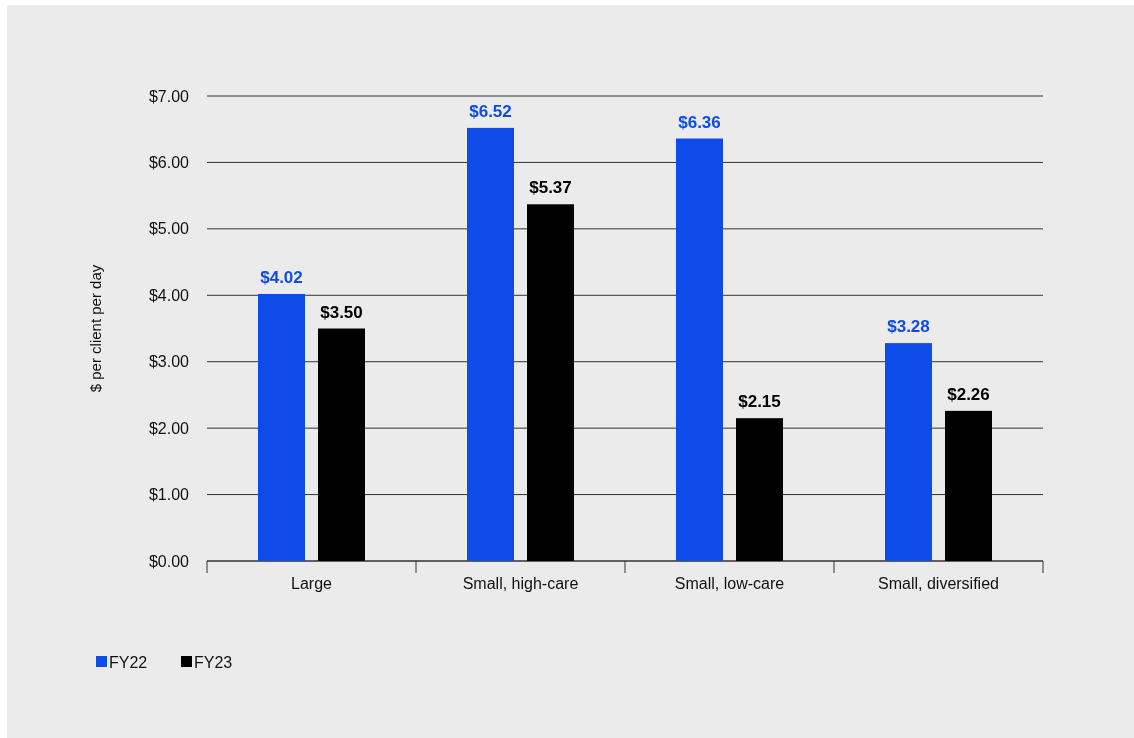 Image resolution: width=1134 pixels, height=738 pixels. Describe the element at coordinates (128, 662) in the screenshot. I see `legend-label: FY22` at that location.